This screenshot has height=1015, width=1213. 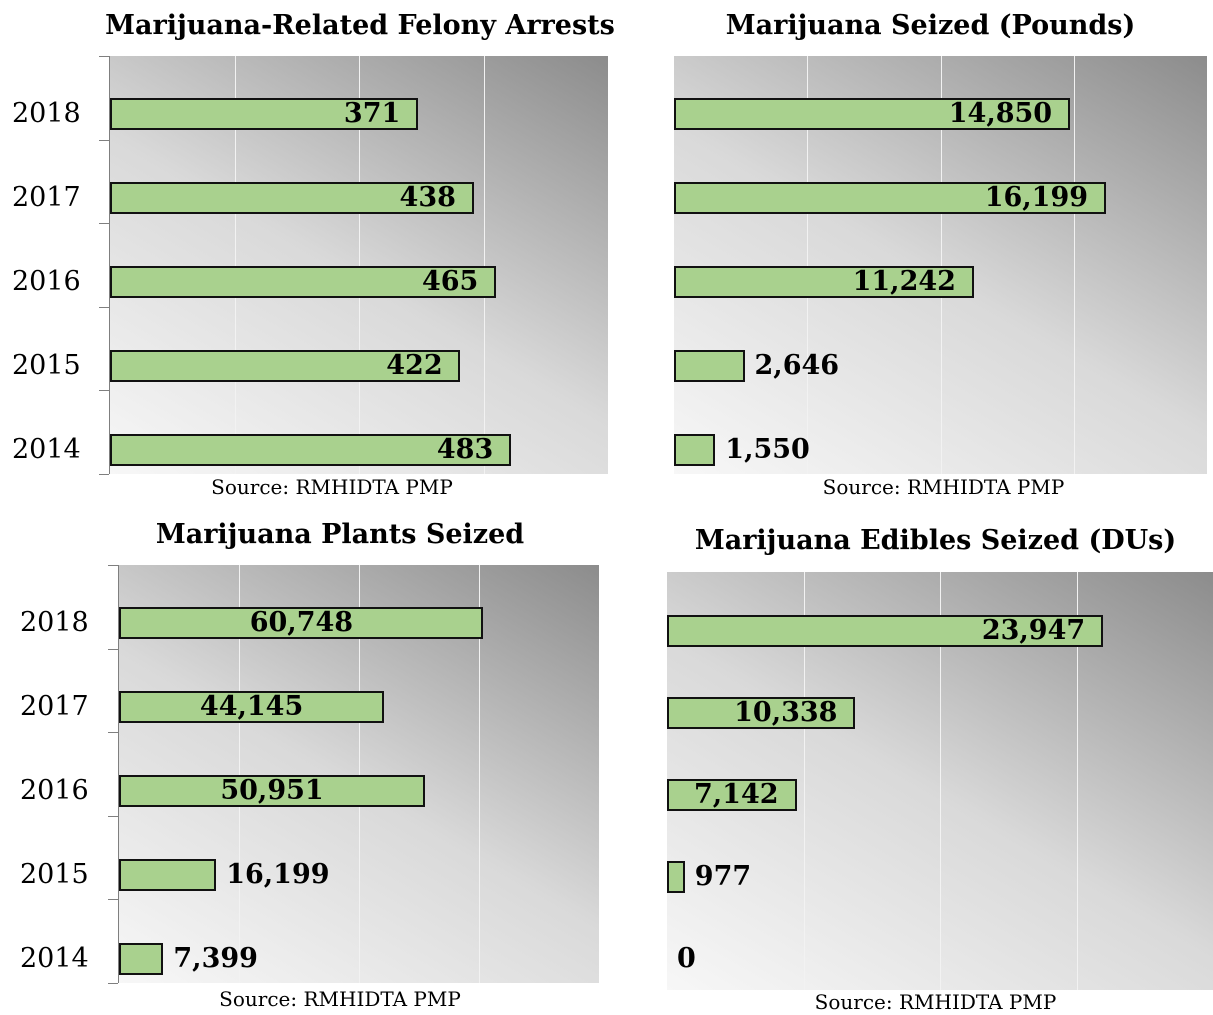 What do you see at coordinates (1033, 630) in the screenshot?
I see `data-label: 23,947` at bounding box center [1033, 630].